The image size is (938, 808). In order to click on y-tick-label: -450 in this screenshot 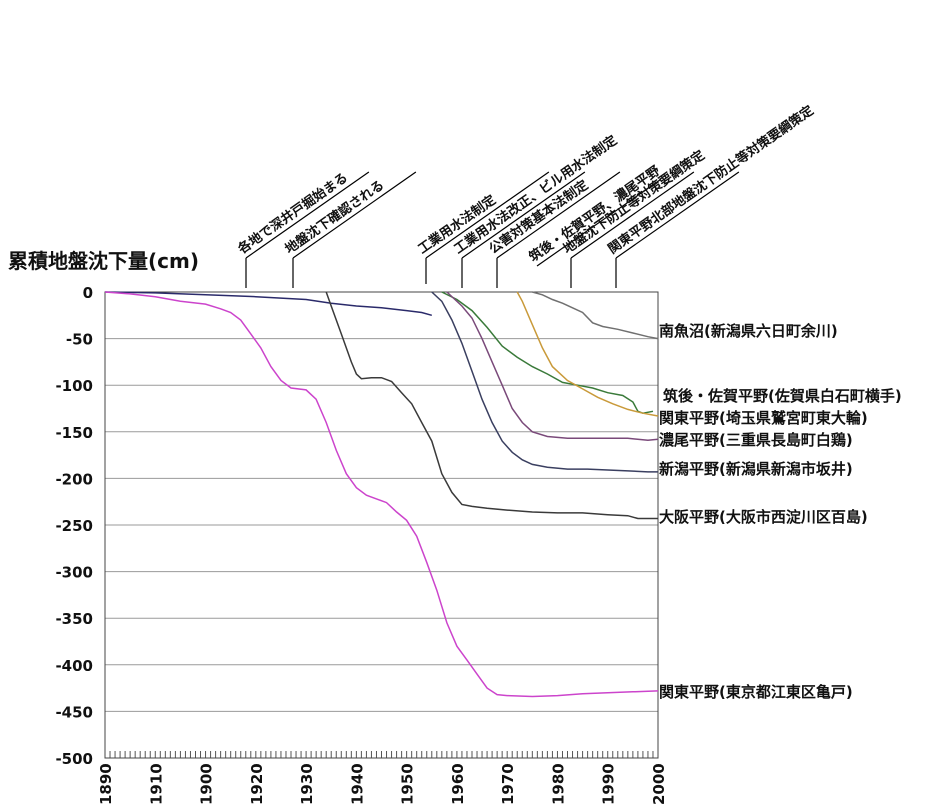, I will do `click(74, 712)`.